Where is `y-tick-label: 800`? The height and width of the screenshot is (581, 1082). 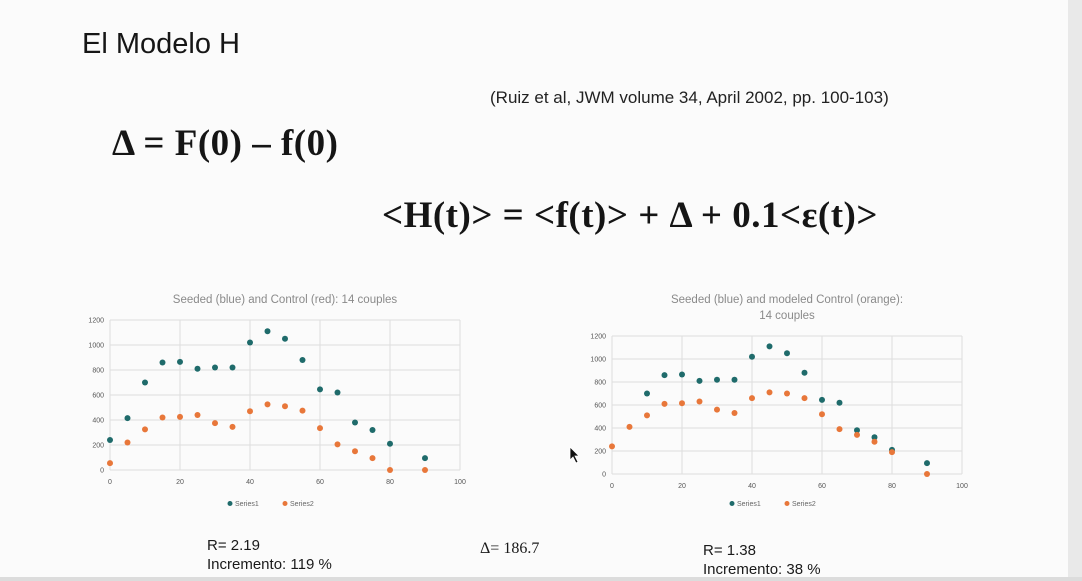
y-tick-label: 800 is located at coordinates (98, 371).